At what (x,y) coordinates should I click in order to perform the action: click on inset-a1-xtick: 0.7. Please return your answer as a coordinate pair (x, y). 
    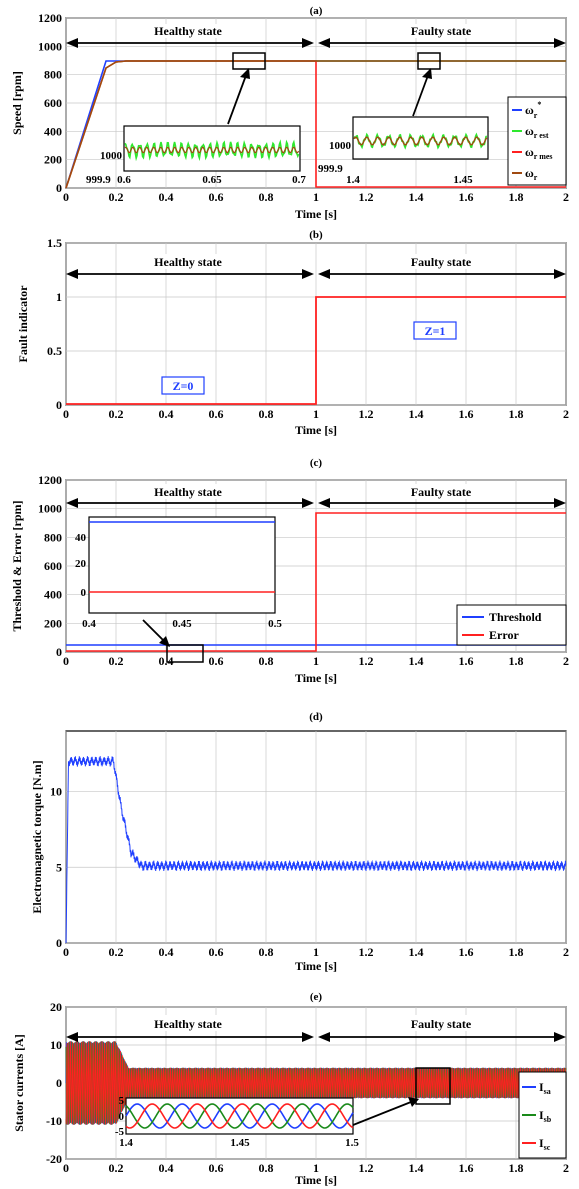
    Looking at the image, I should click on (299, 180).